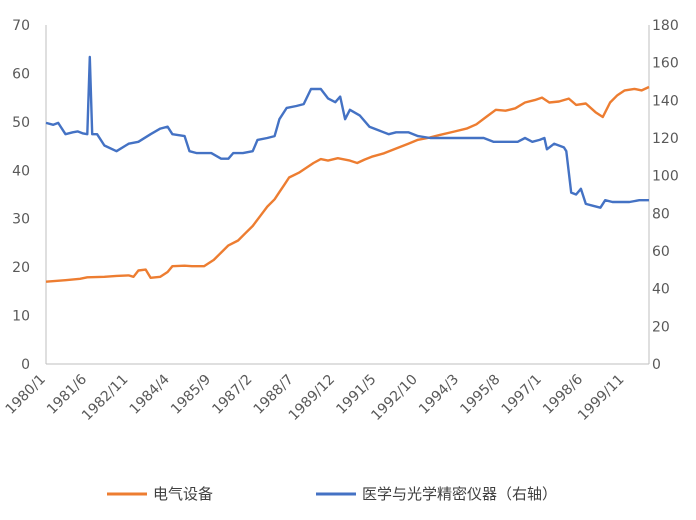 The height and width of the screenshot is (520, 696). What do you see at coordinates (661, 214) in the screenshot?
I see `right-y-tick-label: 80` at bounding box center [661, 214].